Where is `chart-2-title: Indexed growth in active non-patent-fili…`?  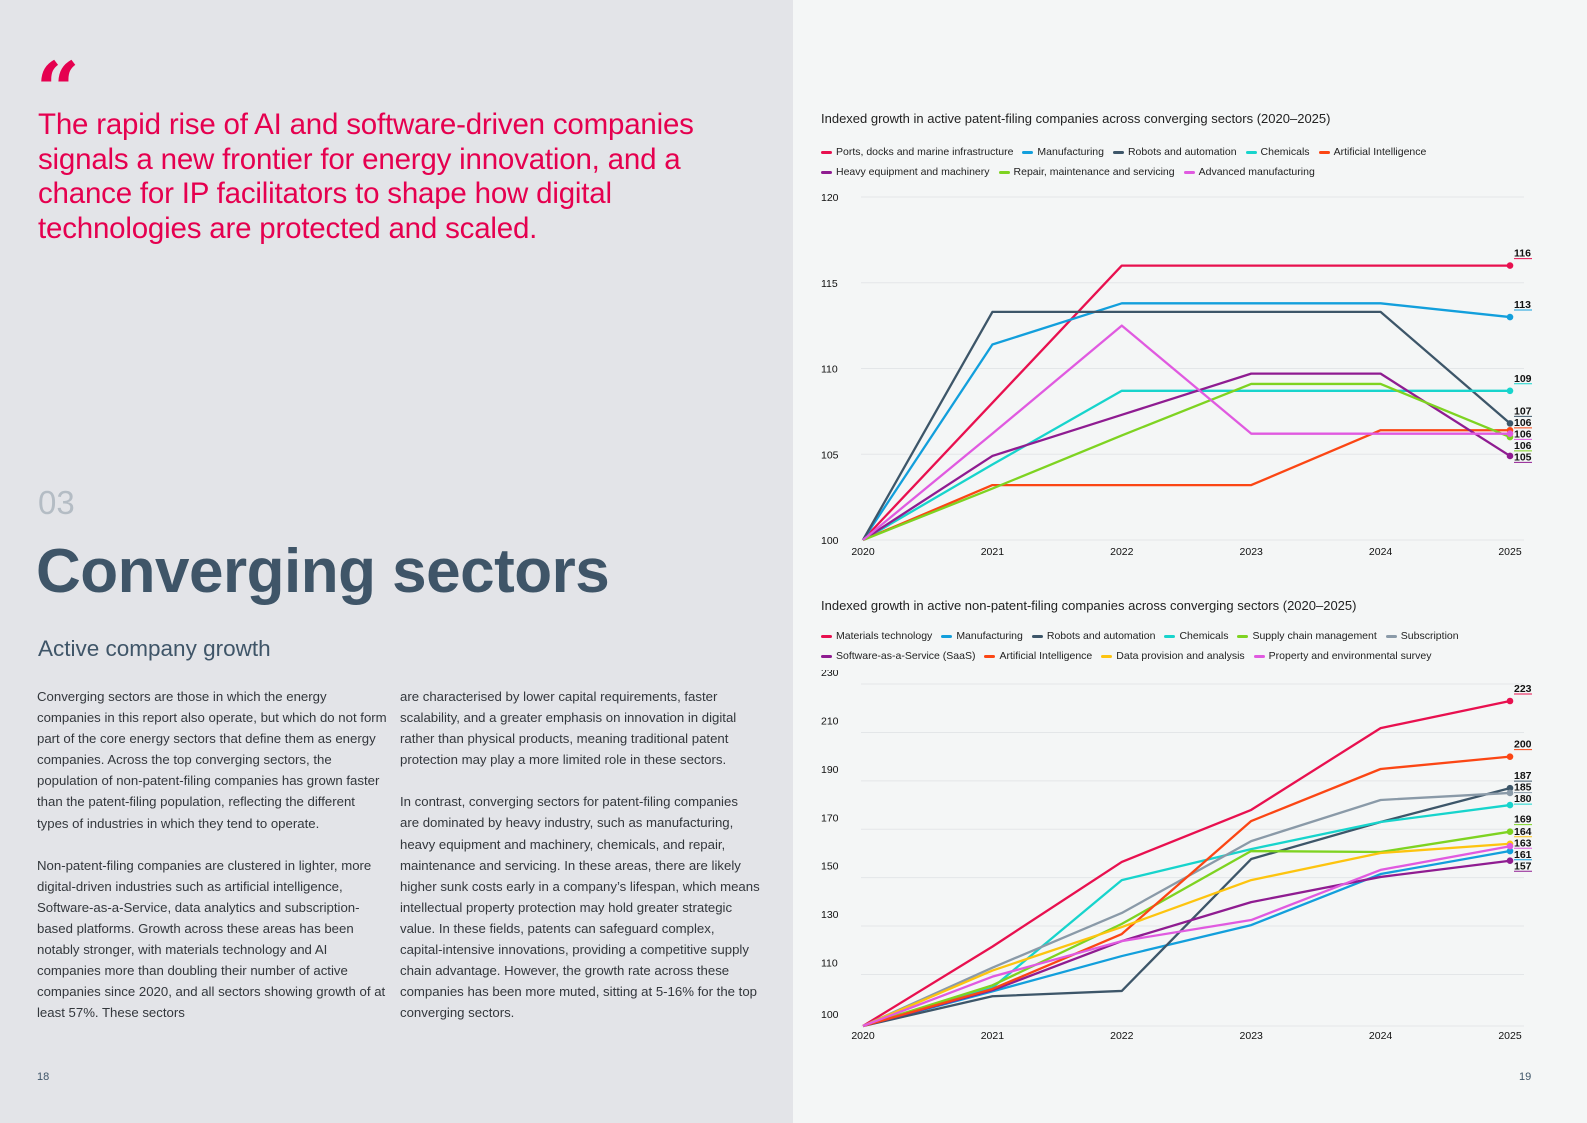
chart-2-title: Indexed growth in active non-patent-fili… is located at coordinates (1089, 605).